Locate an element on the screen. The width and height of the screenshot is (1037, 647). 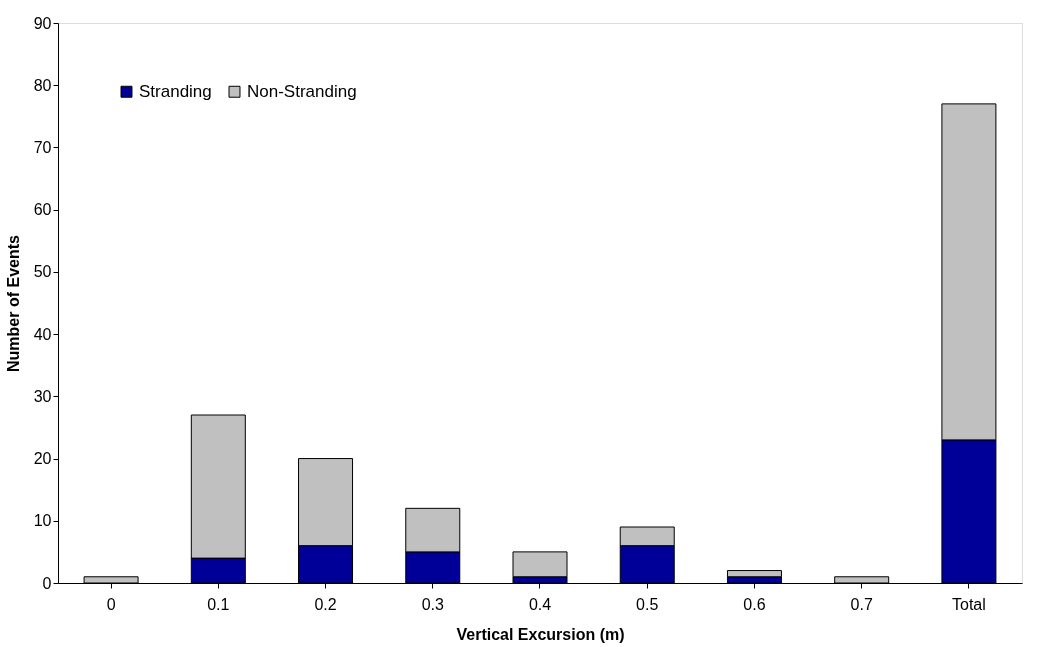
x-tick-label: 0.1 is located at coordinates (218, 604).